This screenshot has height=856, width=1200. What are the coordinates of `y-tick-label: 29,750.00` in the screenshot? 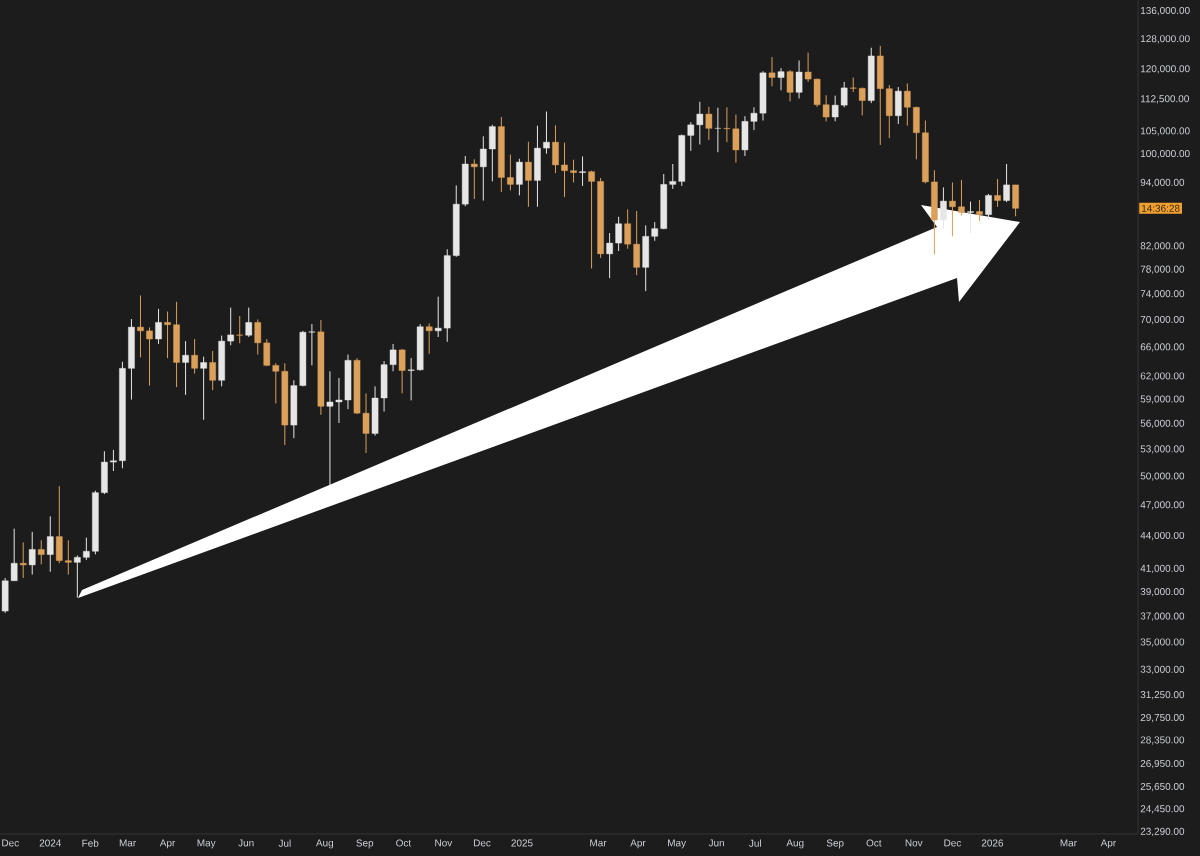 It's located at (1162, 718).